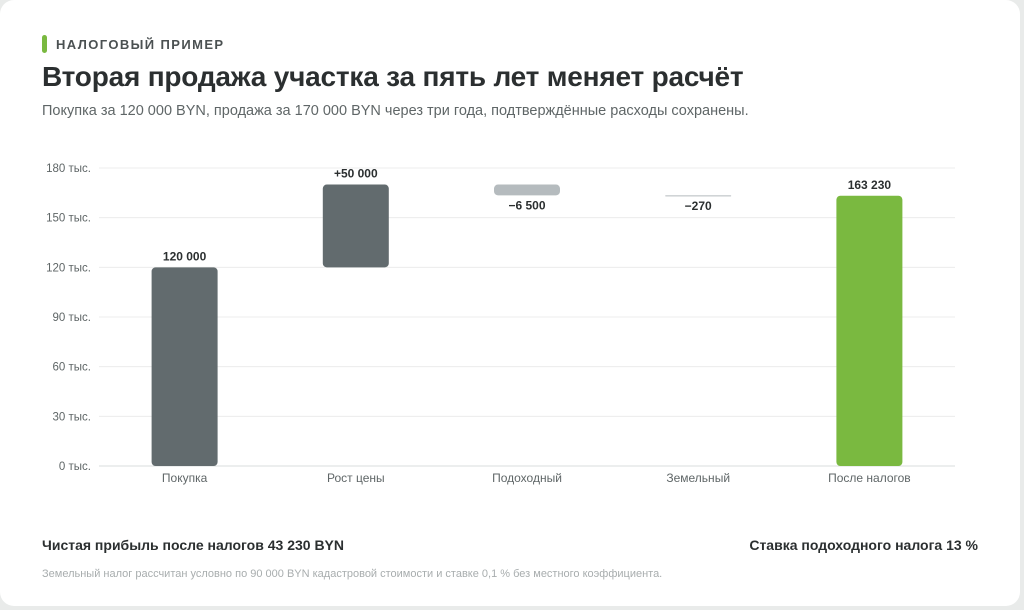  I want to click on y-tick-label: 120 тыс., so click(68, 268).